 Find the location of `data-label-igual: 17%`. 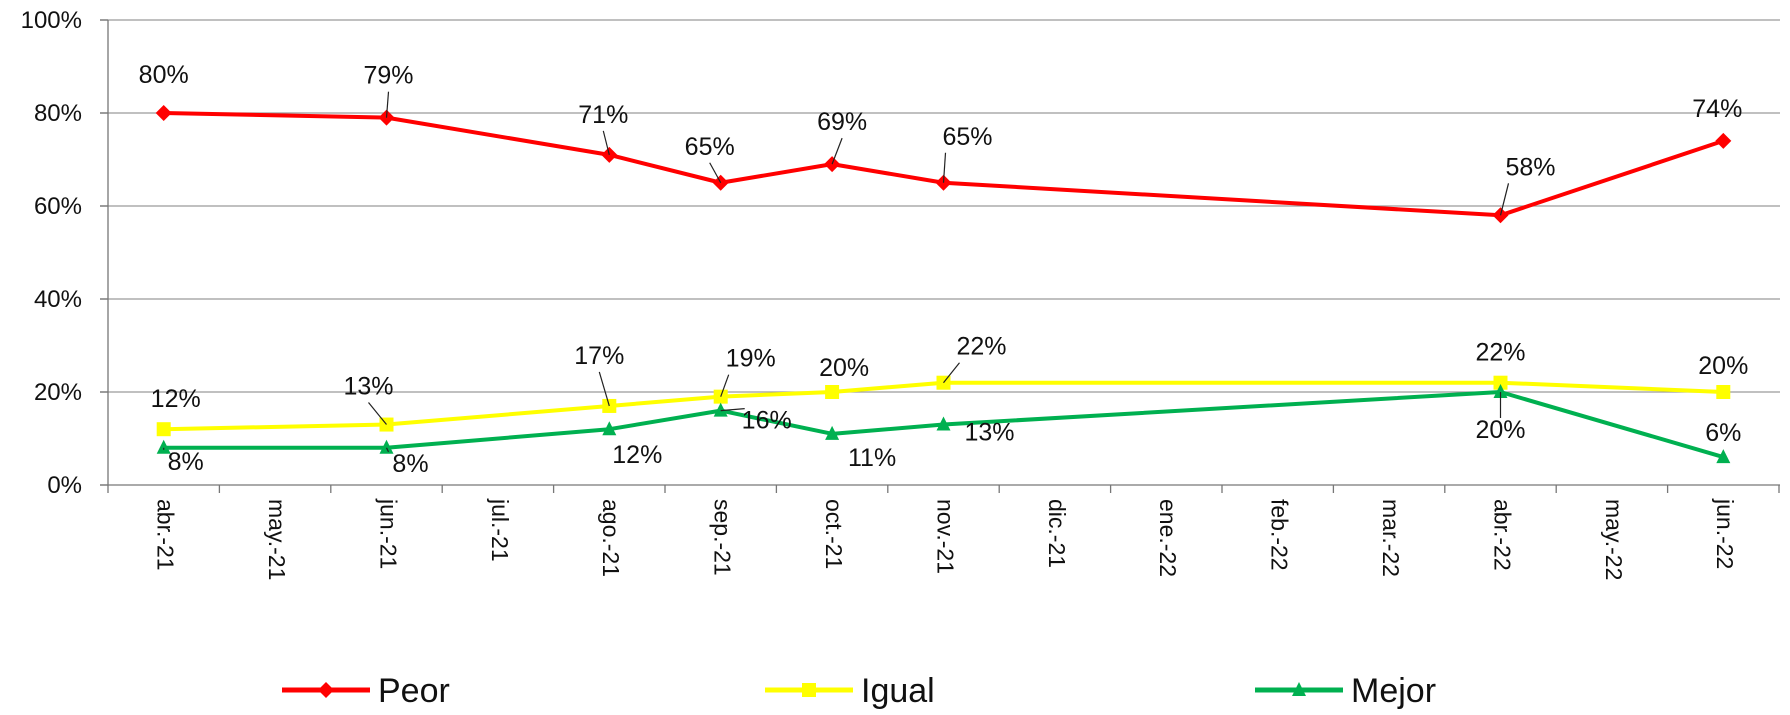

data-label-igual: 17% is located at coordinates (599, 356).